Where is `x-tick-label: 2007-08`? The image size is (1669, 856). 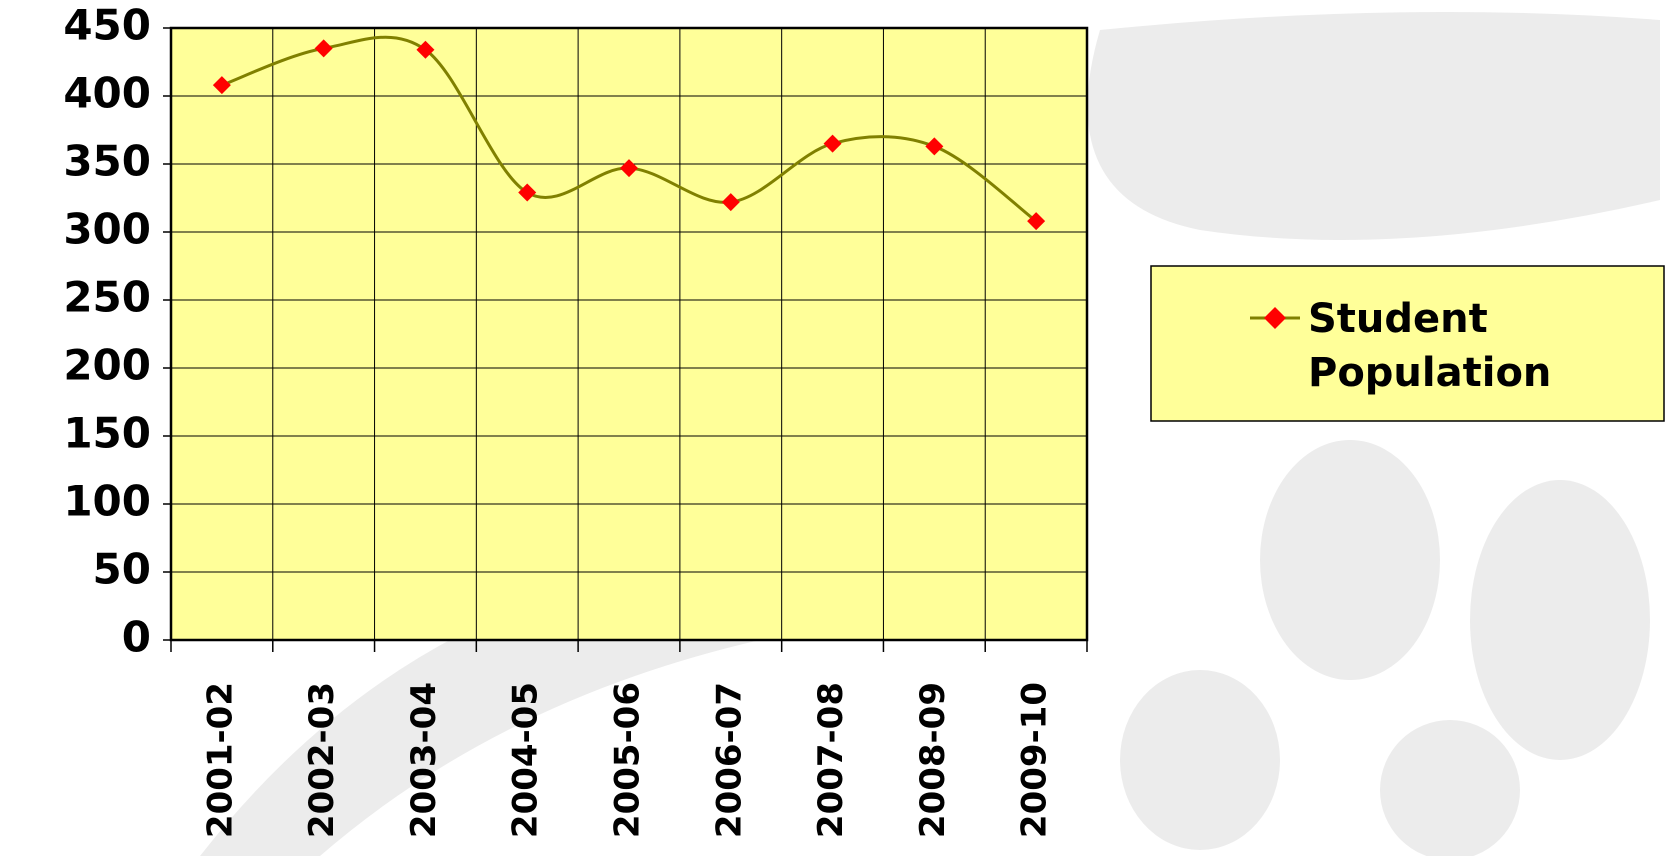
x-tick-label: 2007-08 is located at coordinates (831, 760).